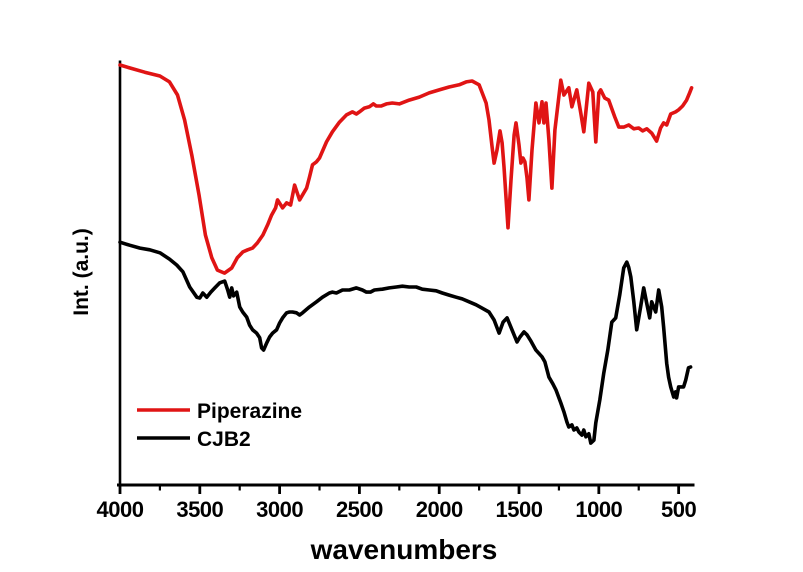  I want to click on legend: Piperazine CJB2, so click(219, 425).